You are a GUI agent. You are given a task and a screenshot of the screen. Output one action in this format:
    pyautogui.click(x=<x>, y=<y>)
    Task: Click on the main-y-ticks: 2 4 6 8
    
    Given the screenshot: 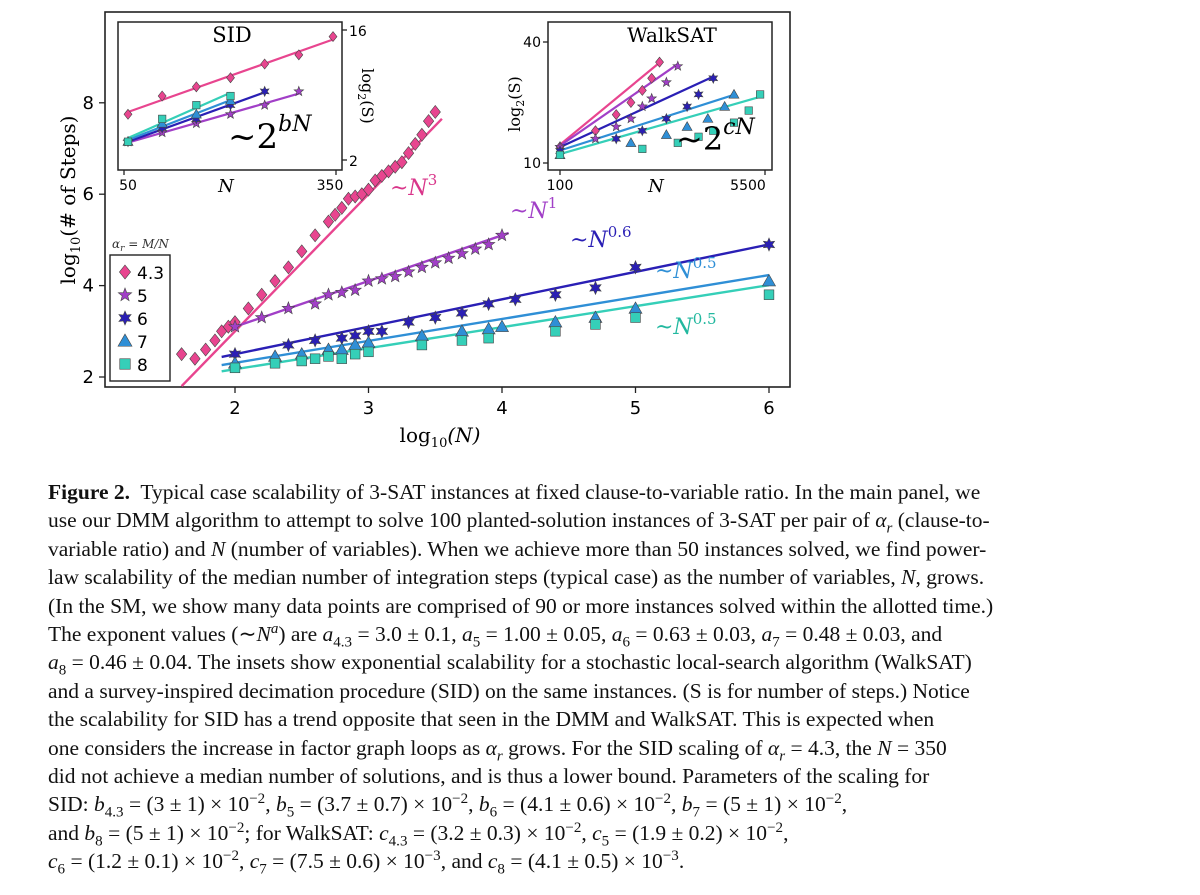 What is the action you would take?
    pyautogui.click(x=94, y=240)
    